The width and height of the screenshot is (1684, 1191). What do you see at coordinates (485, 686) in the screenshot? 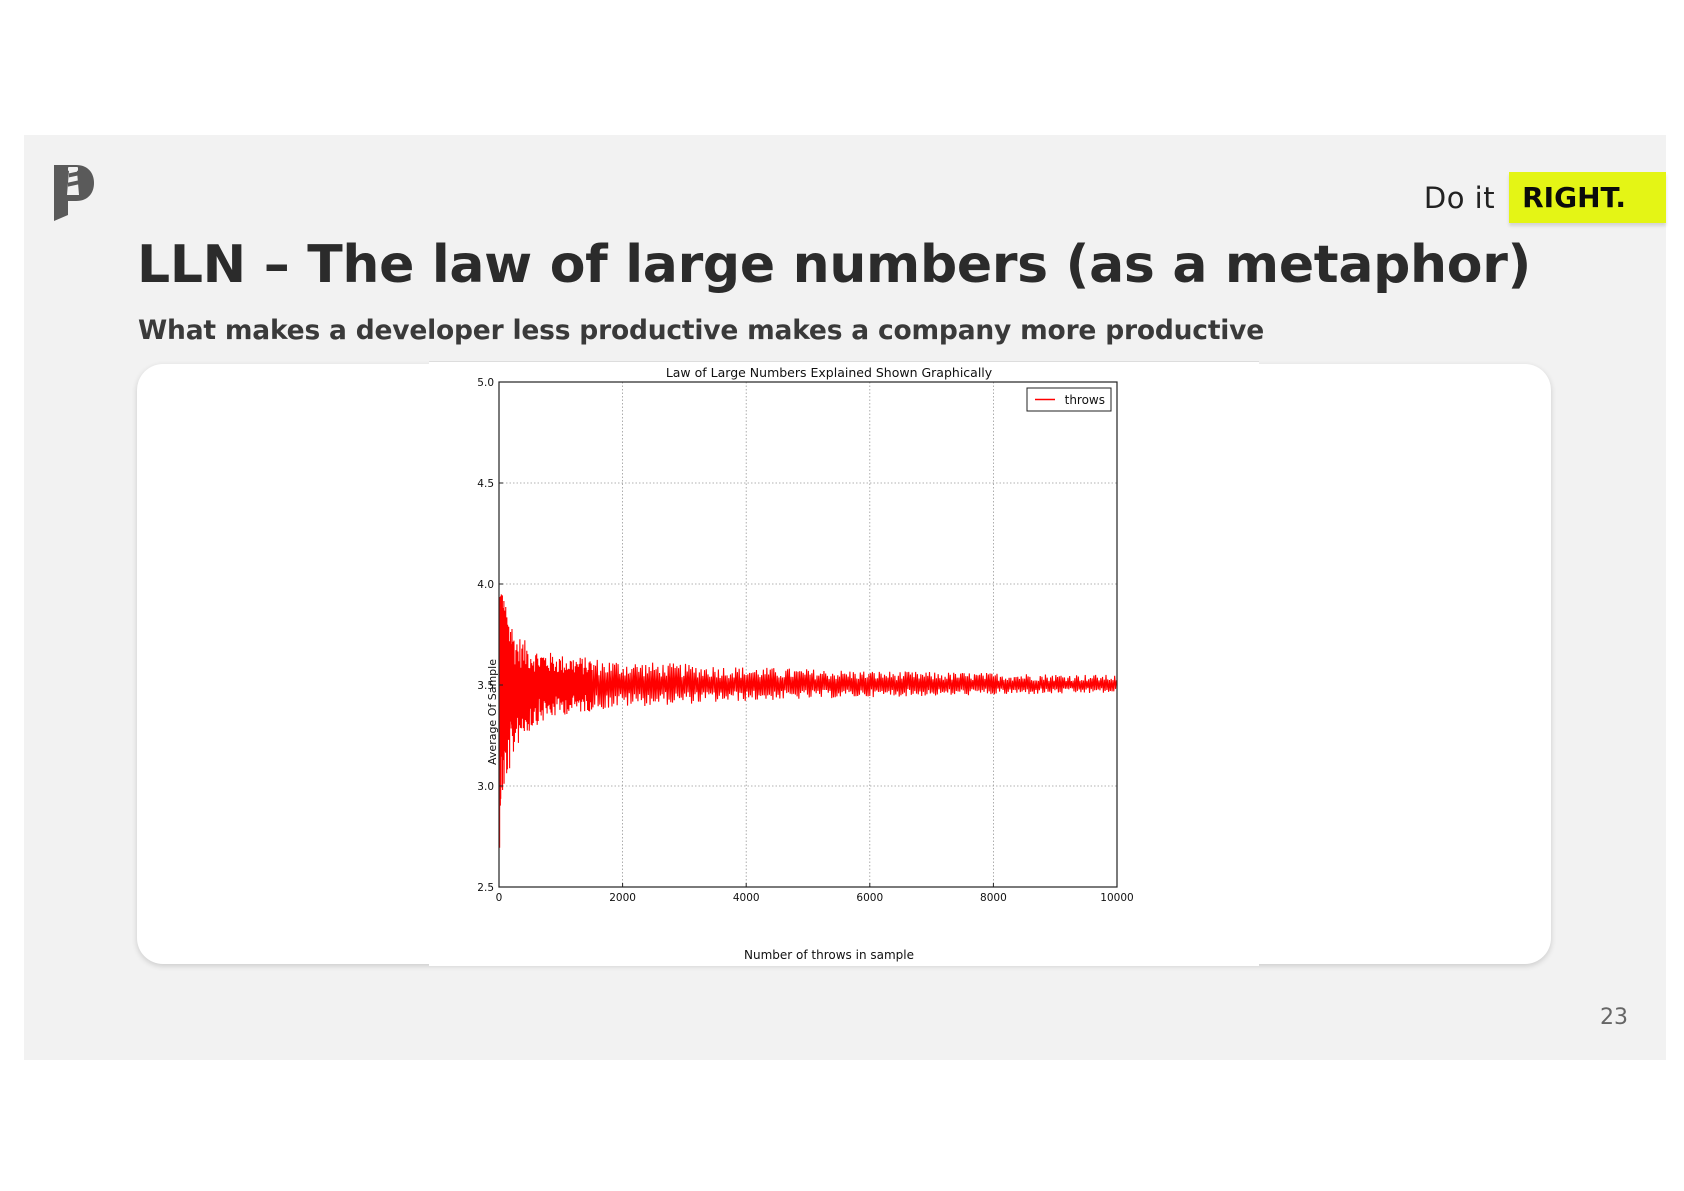
I see `y-tick-label: 3.5` at bounding box center [485, 686].